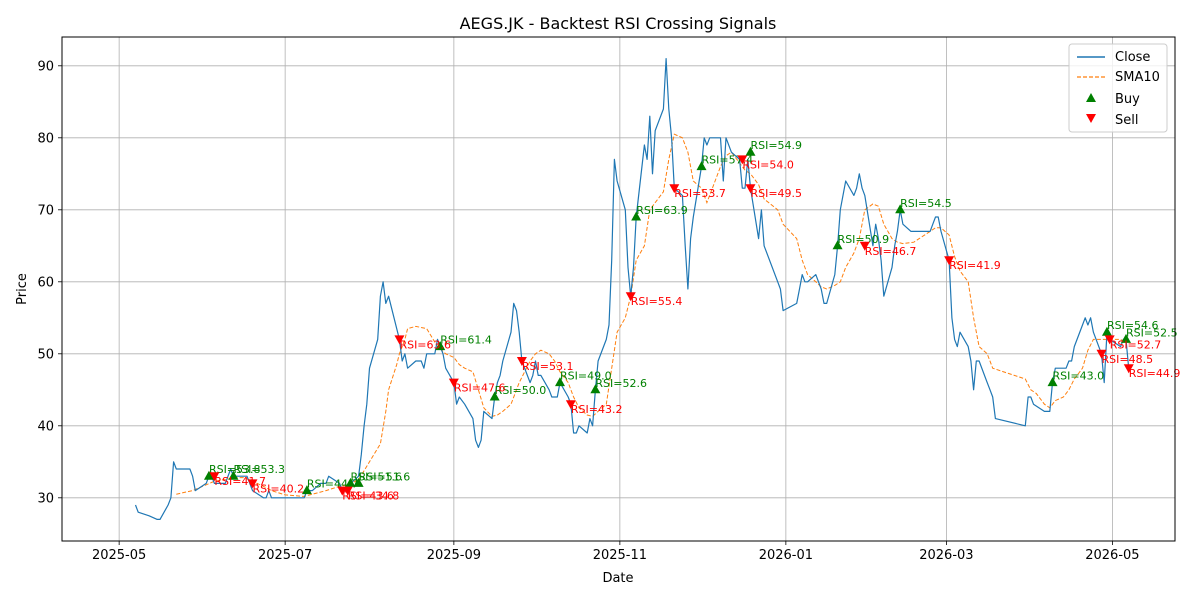 The image size is (1200, 600). Describe the element at coordinates (926, 203) in the screenshot. I see `buy-annotation: RSI=54.5` at that location.